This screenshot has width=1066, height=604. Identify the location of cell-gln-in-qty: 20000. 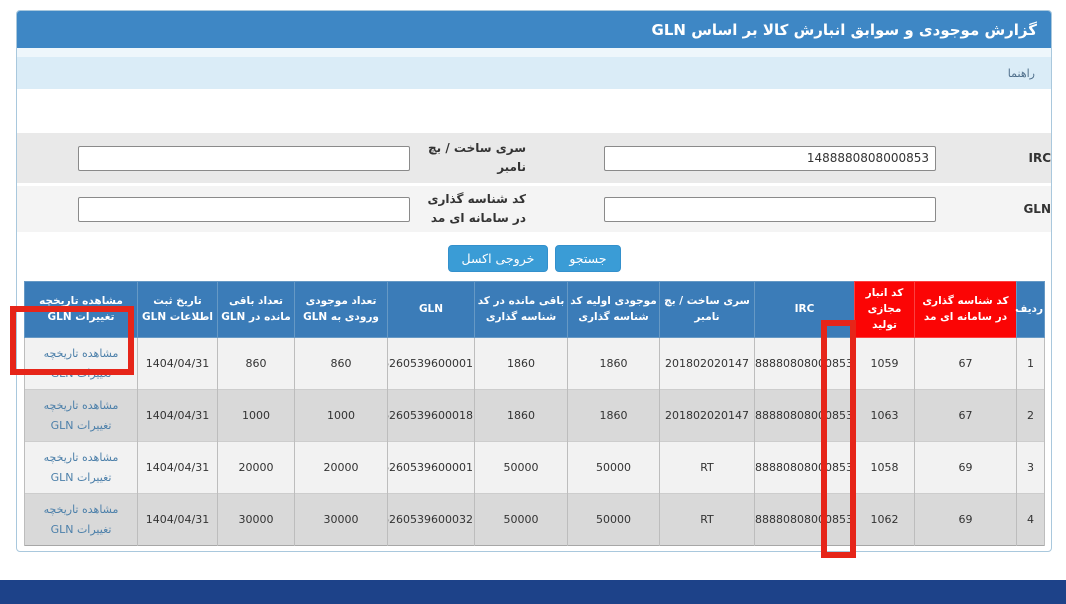
(341, 467).